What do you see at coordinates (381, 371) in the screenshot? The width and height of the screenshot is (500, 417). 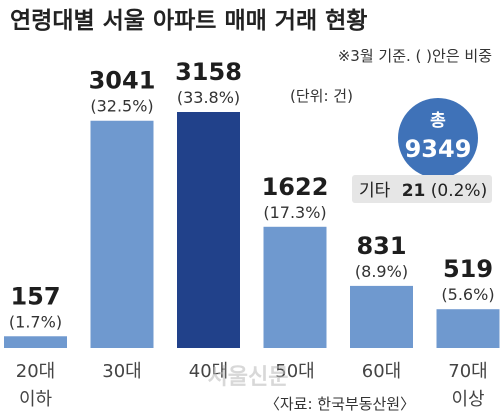 I see `category-label-4-0: 60대` at bounding box center [381, 371].